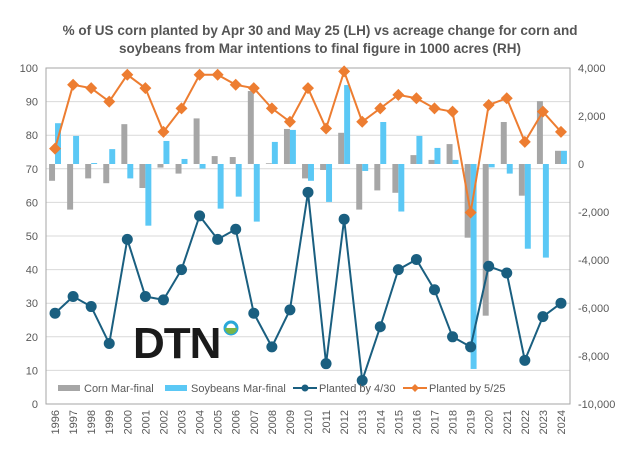 This screenshot has width=640, height=460. Describe the element at coordinates (128, 422) in the screenshot. I see `x-tick-label: 2000` at that location.